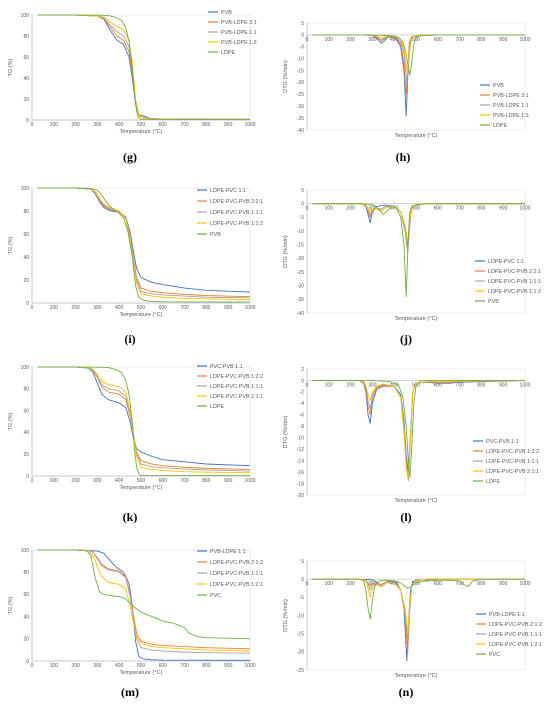  Describe the element at coordinates (300, 107) in the screenshot. I see `y-tick-label: -30` at that location.